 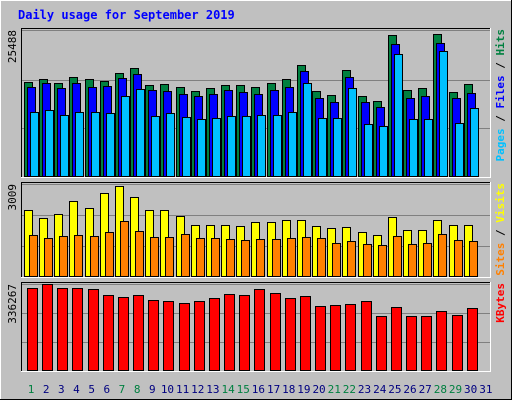 What do you see at coordinates (485, 389) in the screenshot?
I see `x-axis-label-day-31: 31` at bounding box center [485, 389].